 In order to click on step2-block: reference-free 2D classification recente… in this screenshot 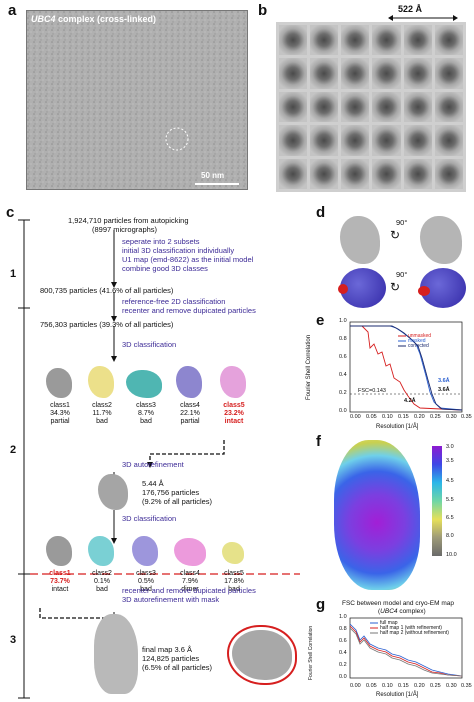, I will do `click(217, 306)`.